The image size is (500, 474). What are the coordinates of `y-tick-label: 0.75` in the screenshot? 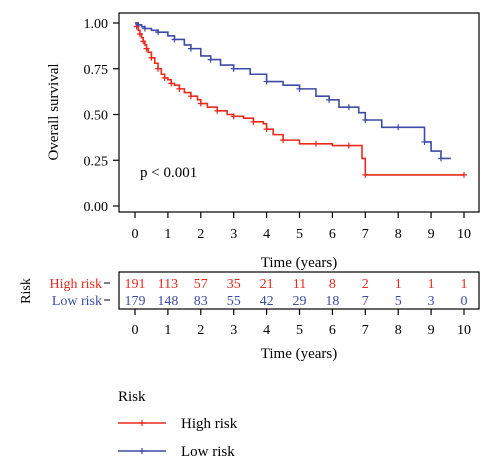 It's located at (96, 70).